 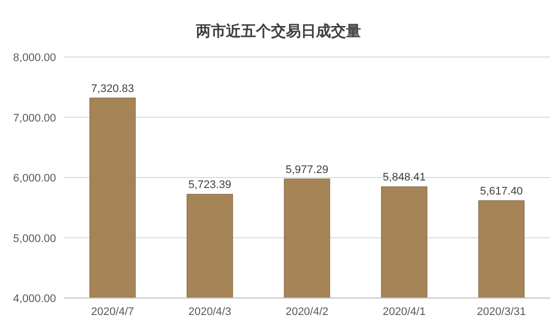 I want to click on y-tick-label: 6,000.00, so click(x=34, y=178).